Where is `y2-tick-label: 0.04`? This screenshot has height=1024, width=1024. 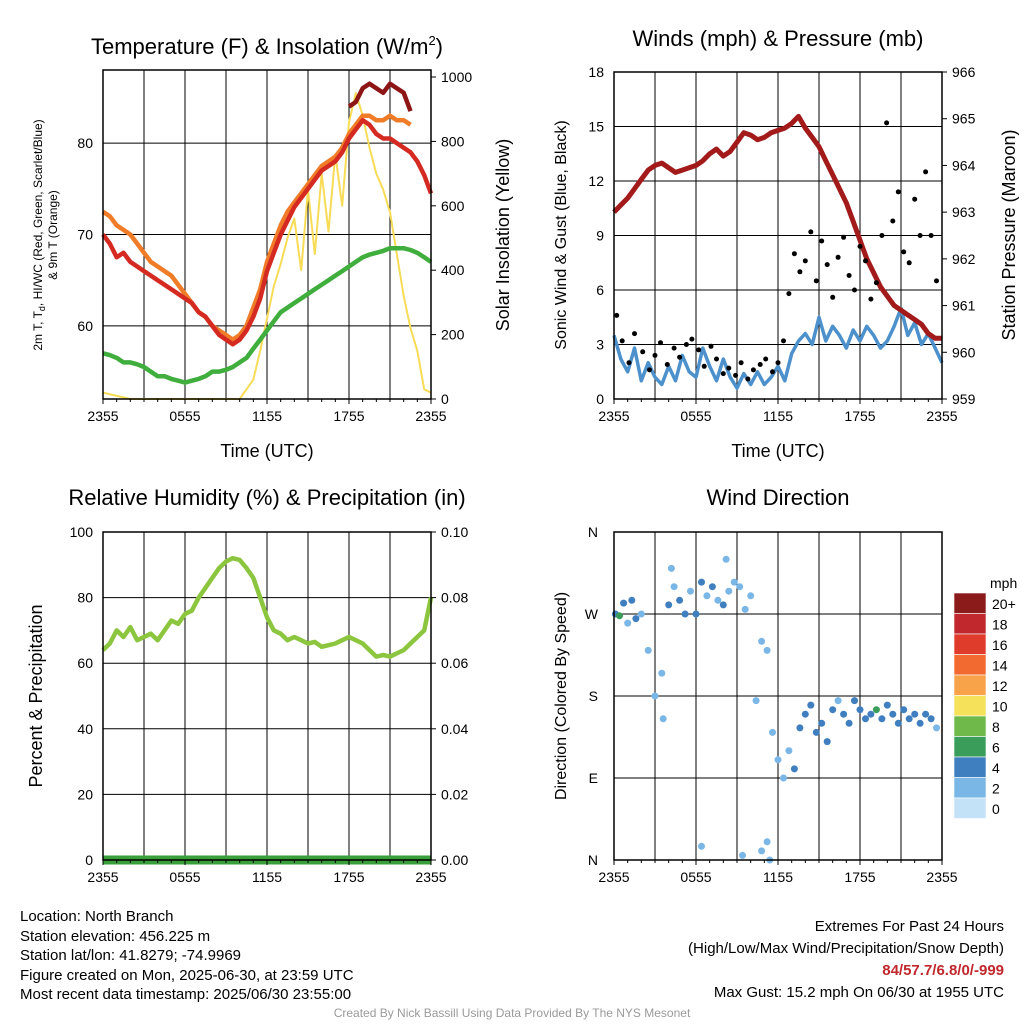 y2-tick-label: 0.04 is located at coordinates (454, 729).